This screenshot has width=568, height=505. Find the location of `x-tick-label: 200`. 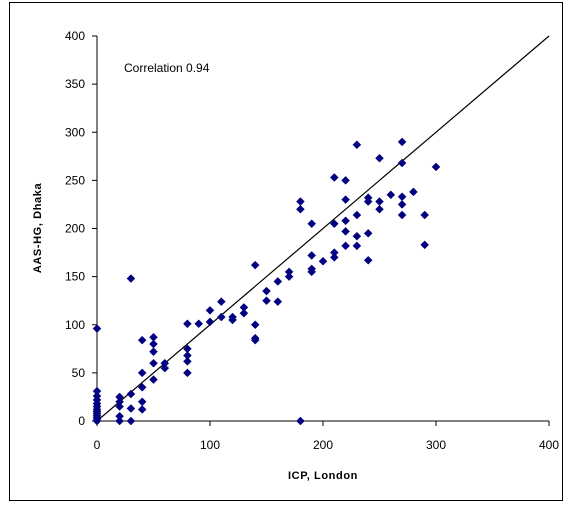

x-tick-label: 200 is located at coordinates (323, 445).